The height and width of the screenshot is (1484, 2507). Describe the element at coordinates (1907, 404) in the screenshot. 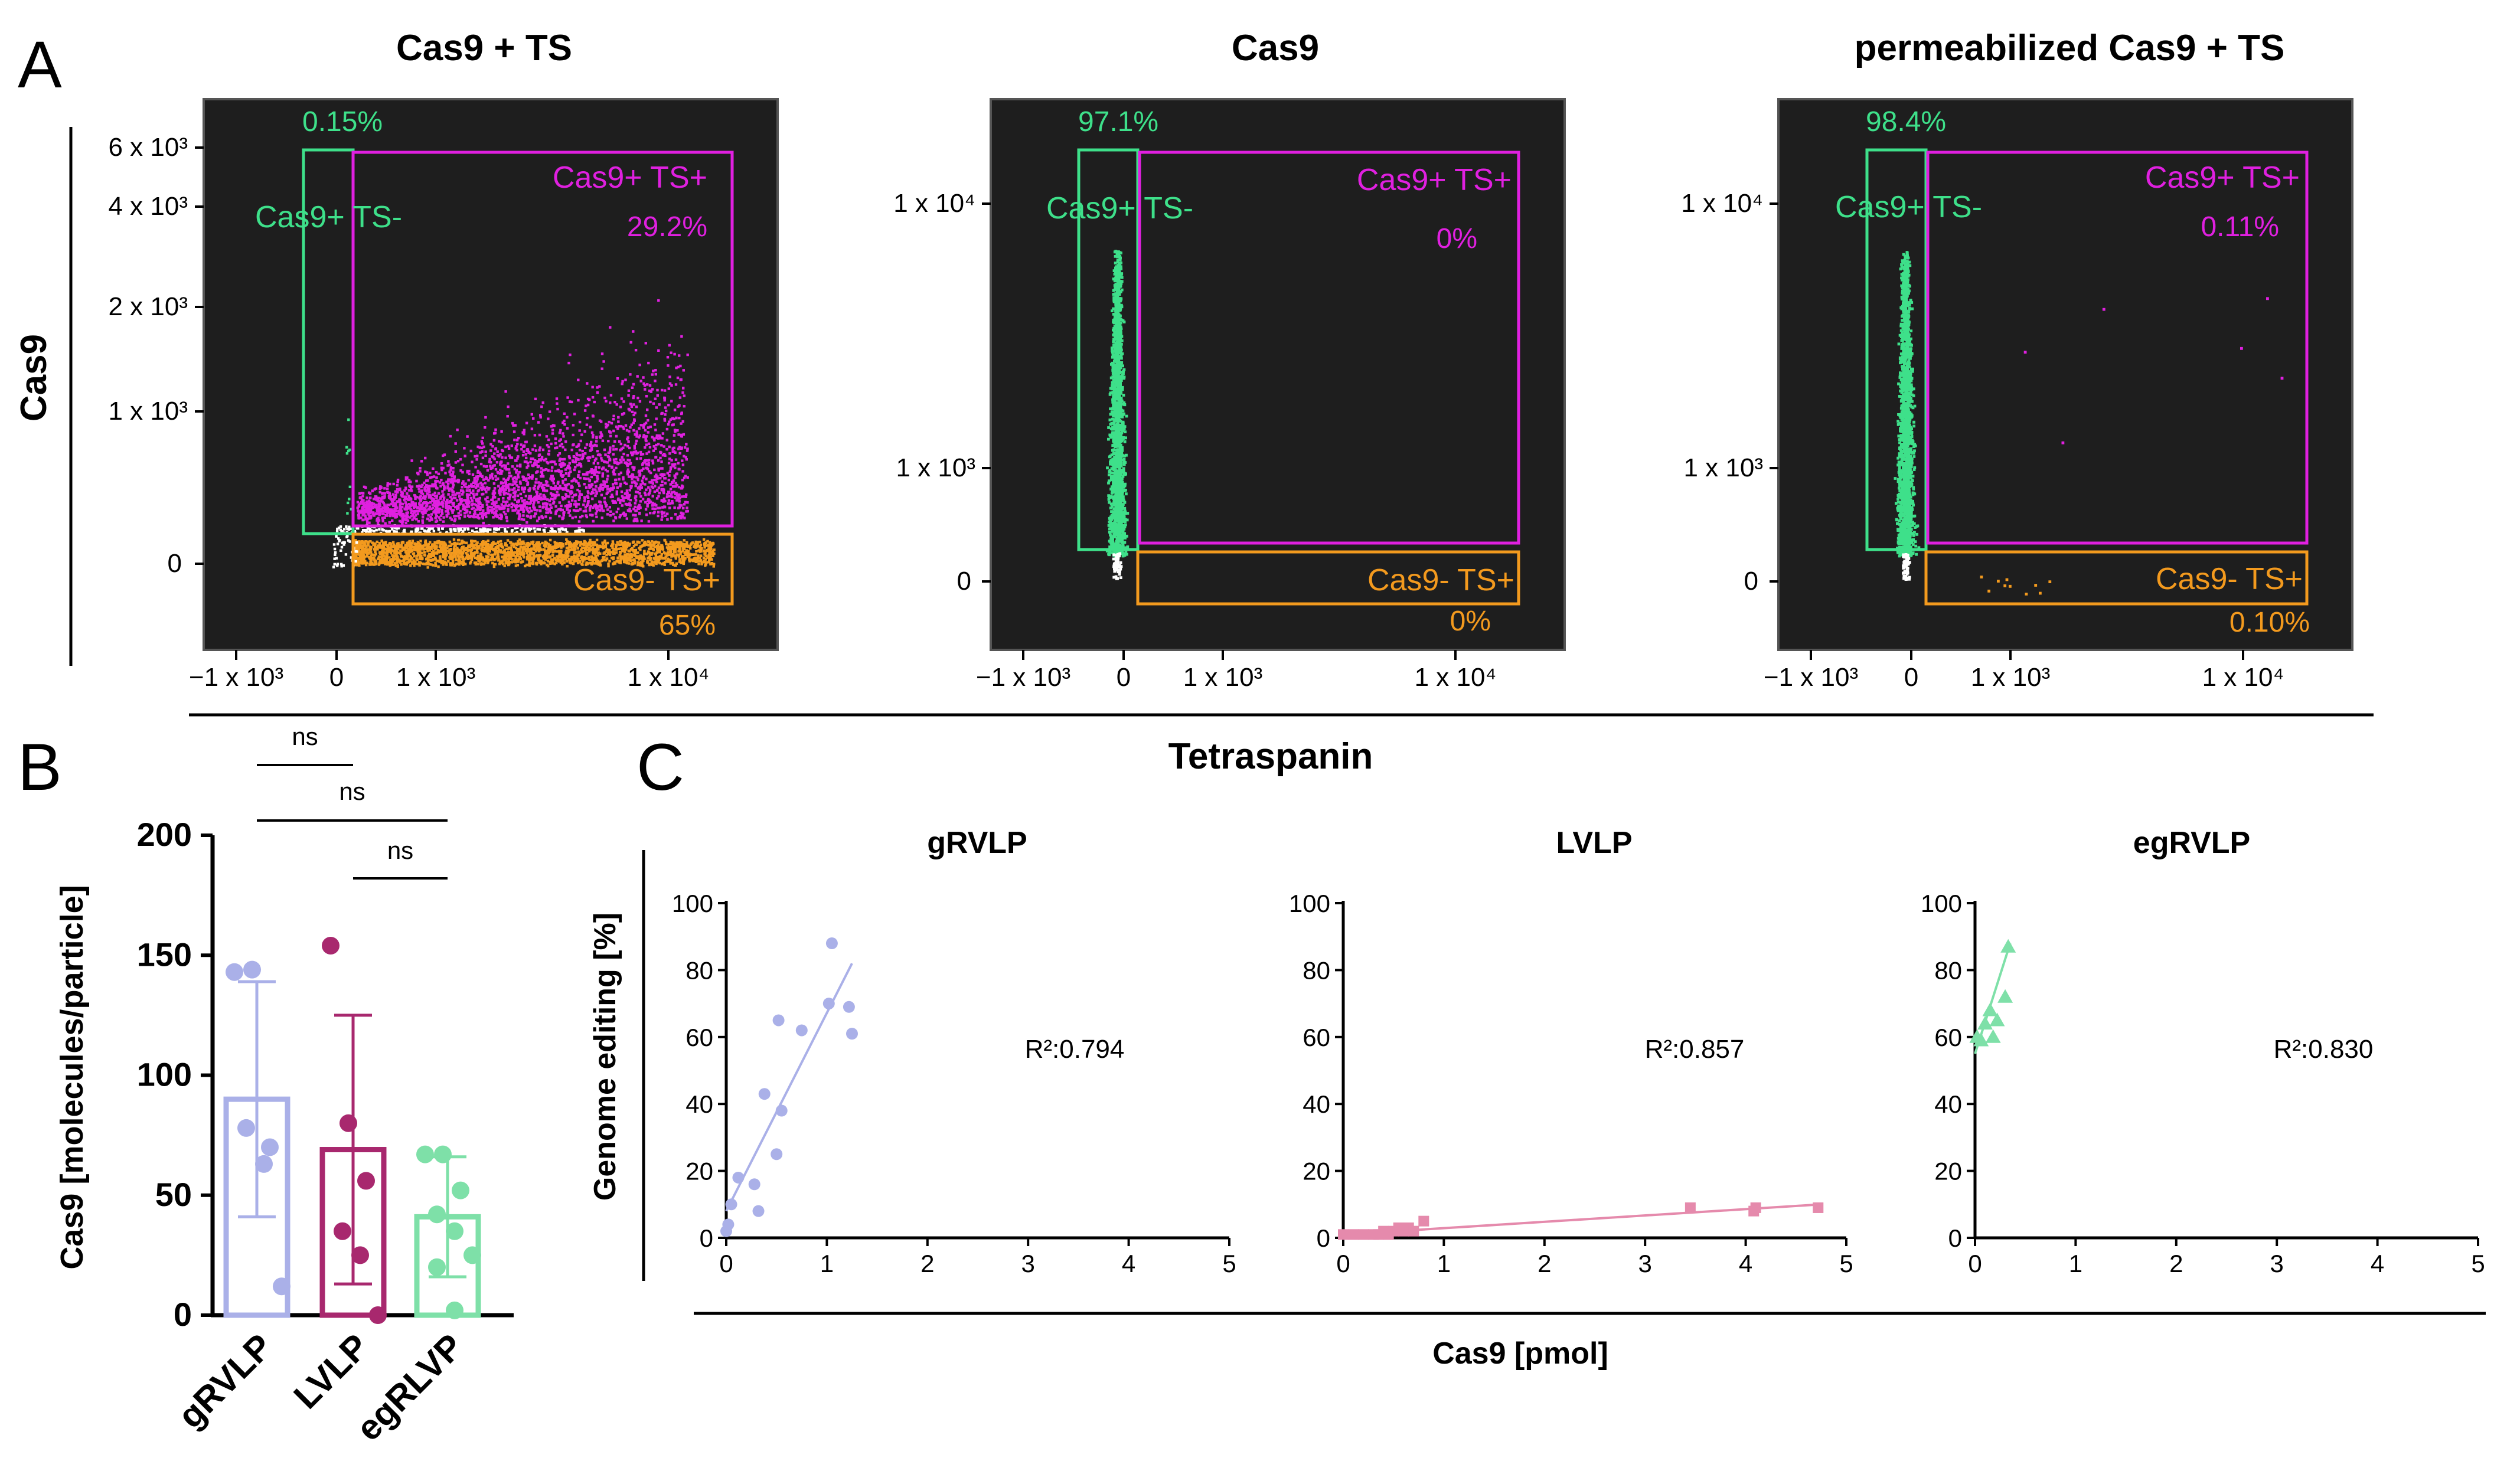

I see `events-cas9pos-tsneg` at that location.